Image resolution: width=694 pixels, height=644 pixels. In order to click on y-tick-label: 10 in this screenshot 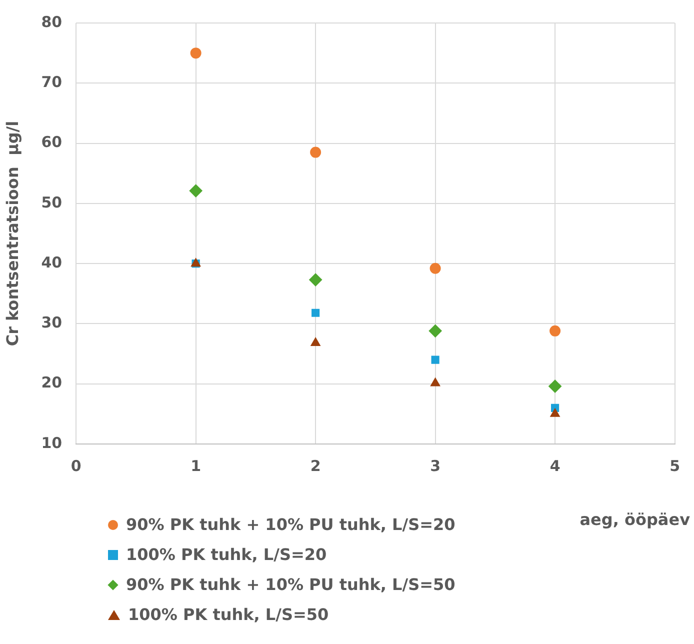, I will do `click(51, 443)`.